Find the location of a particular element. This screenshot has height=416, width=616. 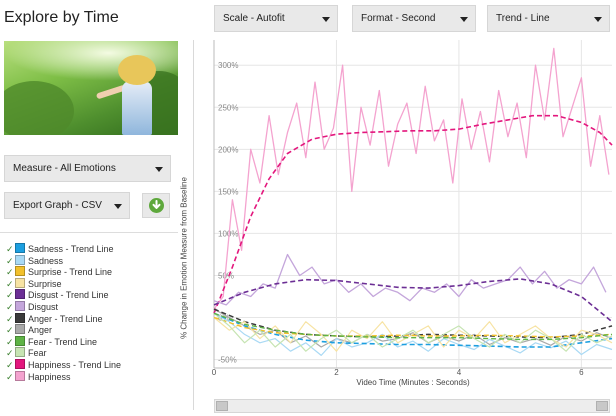

export-dropdown-label: Export Graph - CSV is located at coordinates (57, 205).